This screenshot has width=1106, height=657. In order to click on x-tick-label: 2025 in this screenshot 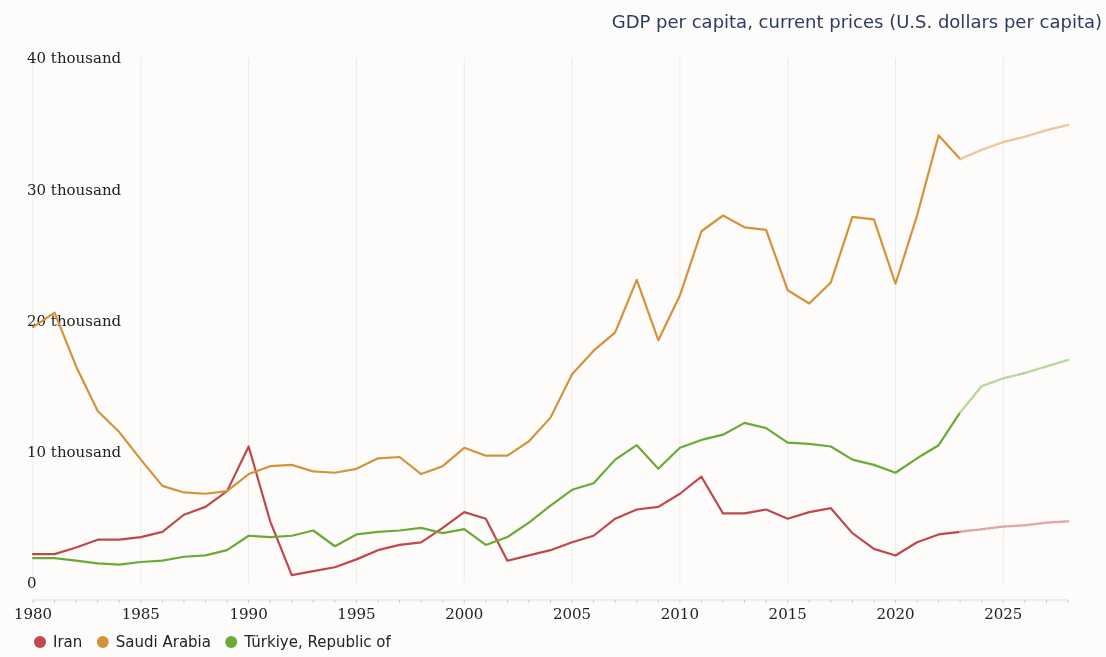, I will do `click(1003, 614)`.